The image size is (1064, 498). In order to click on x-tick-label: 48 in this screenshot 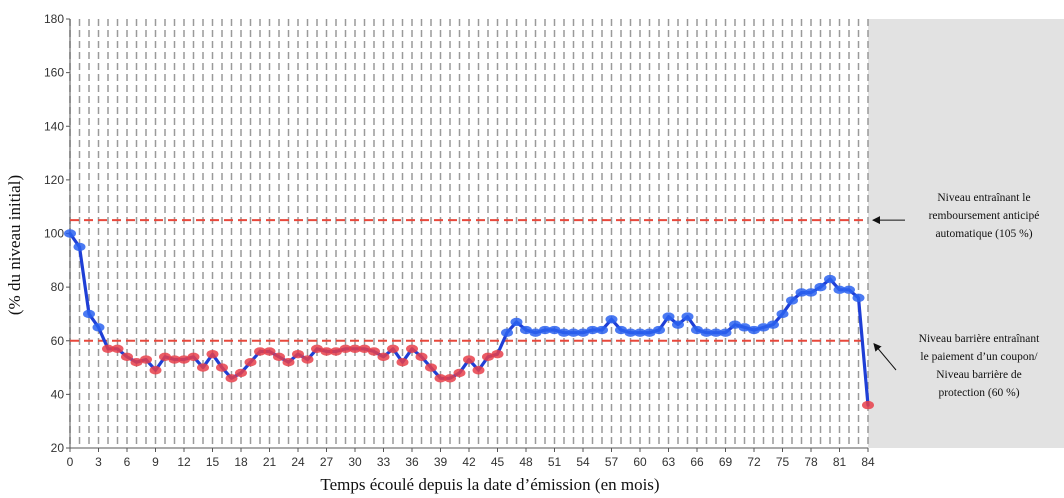, I will do `click(526, 462)`.